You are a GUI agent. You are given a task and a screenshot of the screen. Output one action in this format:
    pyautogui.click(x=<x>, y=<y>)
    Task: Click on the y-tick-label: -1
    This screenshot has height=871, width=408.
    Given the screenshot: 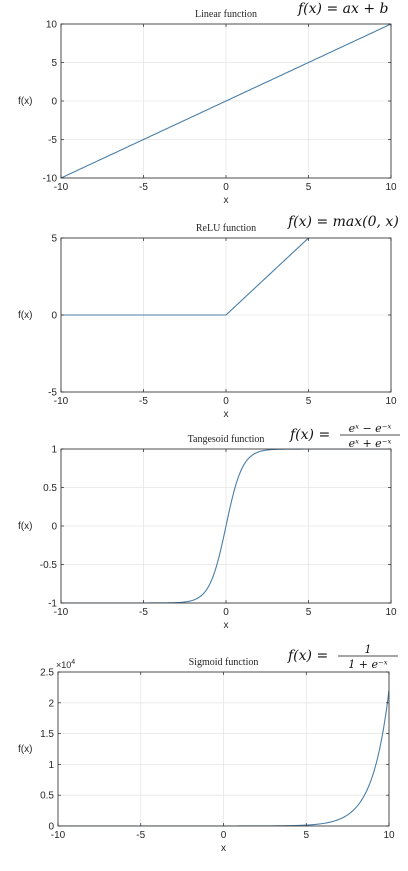 What is the action you would take?
    pyautogui.click(x=52, y=604)
    